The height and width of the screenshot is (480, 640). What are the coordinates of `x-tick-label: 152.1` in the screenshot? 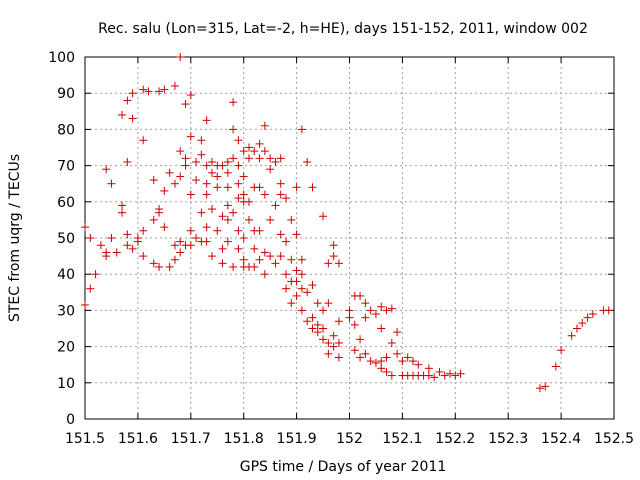 It's located at (402, 439).